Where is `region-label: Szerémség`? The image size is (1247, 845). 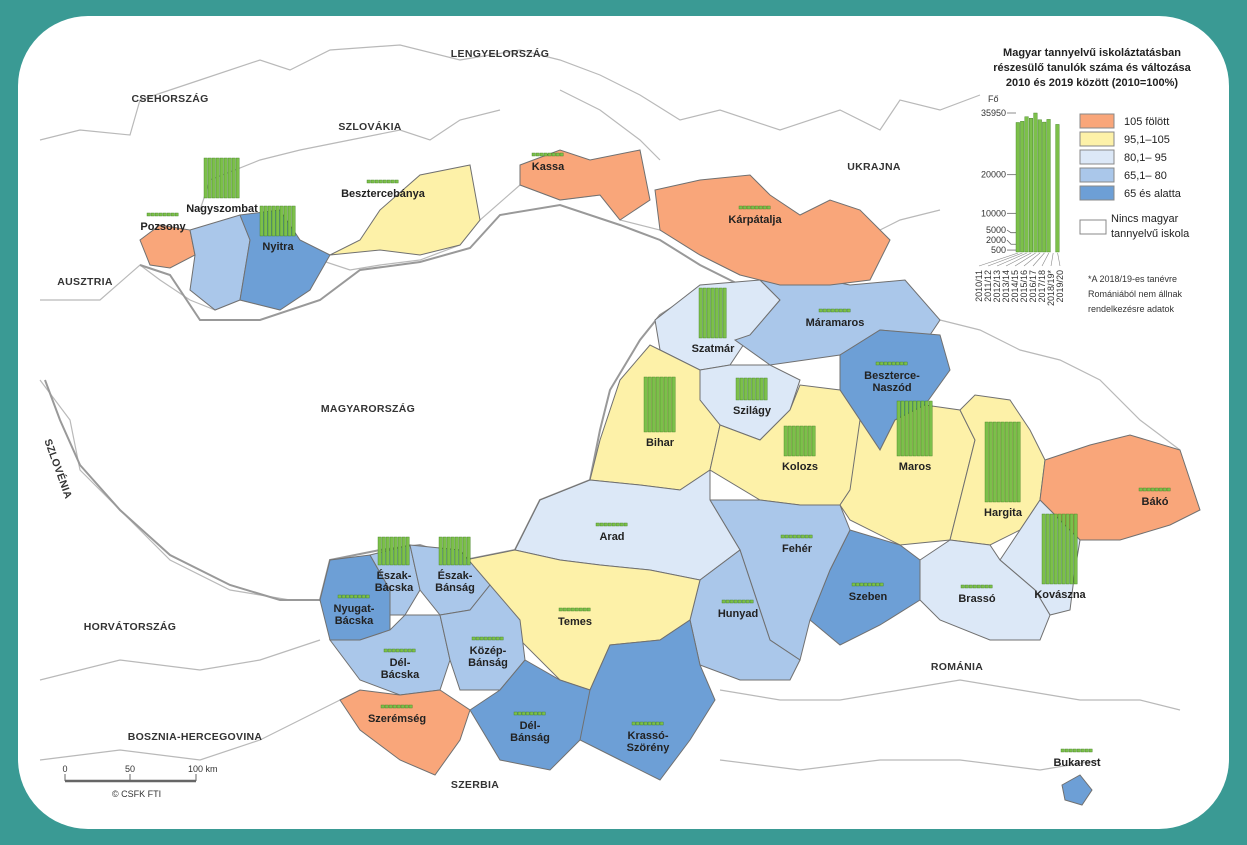 region-label: Szerémség is located at coordinates (397, 719).